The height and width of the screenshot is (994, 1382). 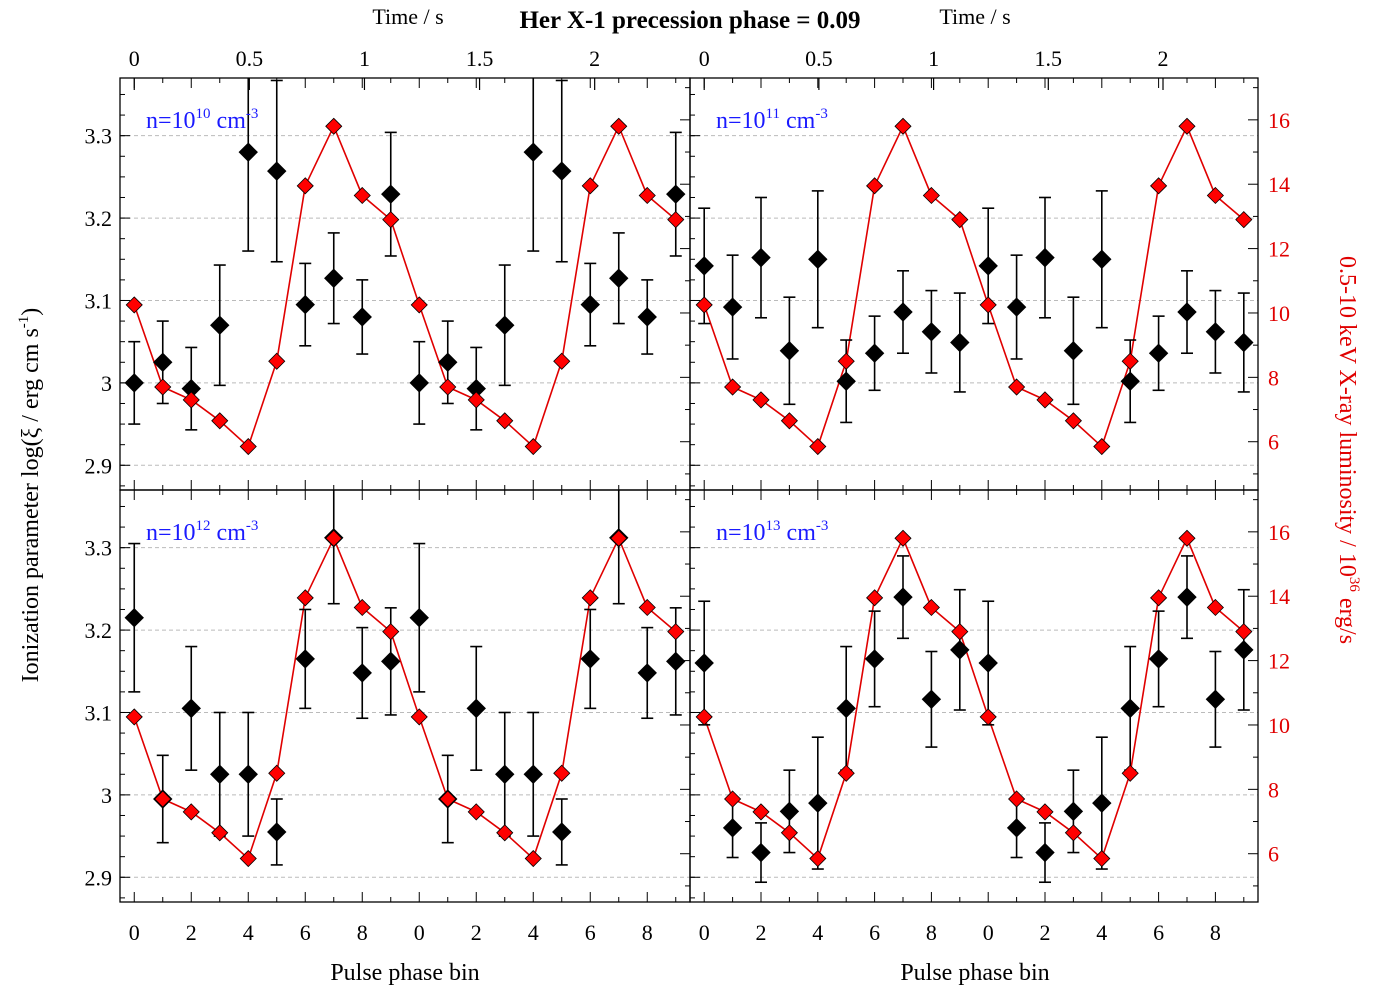 What do you see at coordinates (202, 120) in the screenshot?
I see `panel-label: n=1010 cm-3` at bounding box center [202, 120].